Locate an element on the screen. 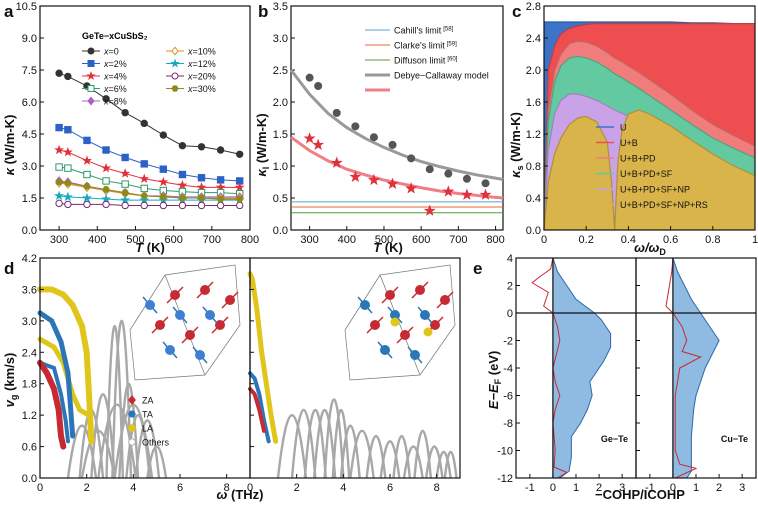 The image size is (758, 510). panel-d-left-xtick-label: 2 is located at coordinates (87, 488).